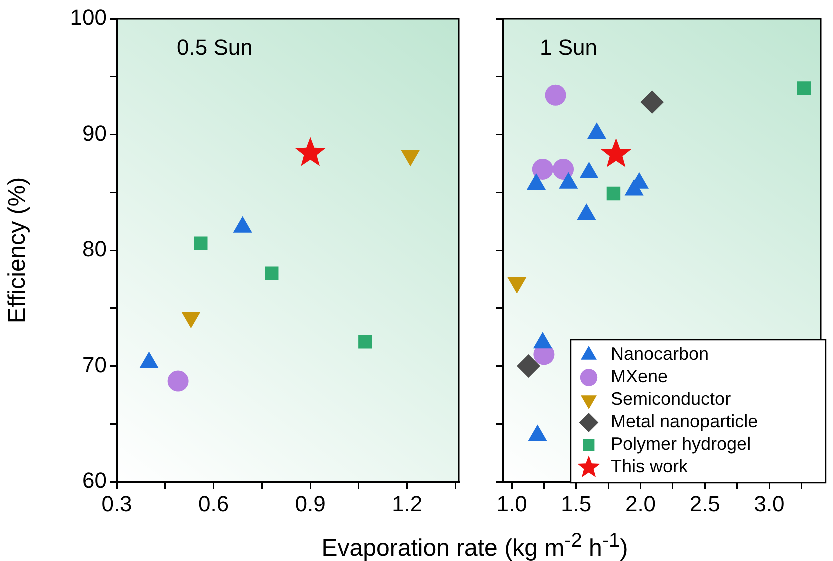 This screenshot has height=561, width=833. I want to click on legend-label: Semiconductor, so click(671, 399).